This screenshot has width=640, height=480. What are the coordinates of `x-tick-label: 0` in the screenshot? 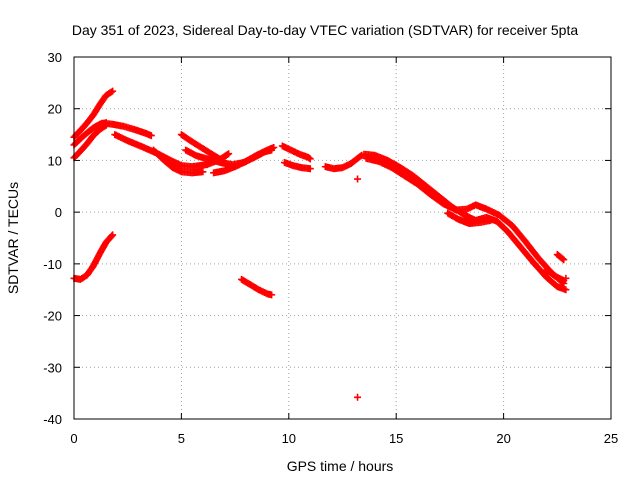 It's located at (73, 438).